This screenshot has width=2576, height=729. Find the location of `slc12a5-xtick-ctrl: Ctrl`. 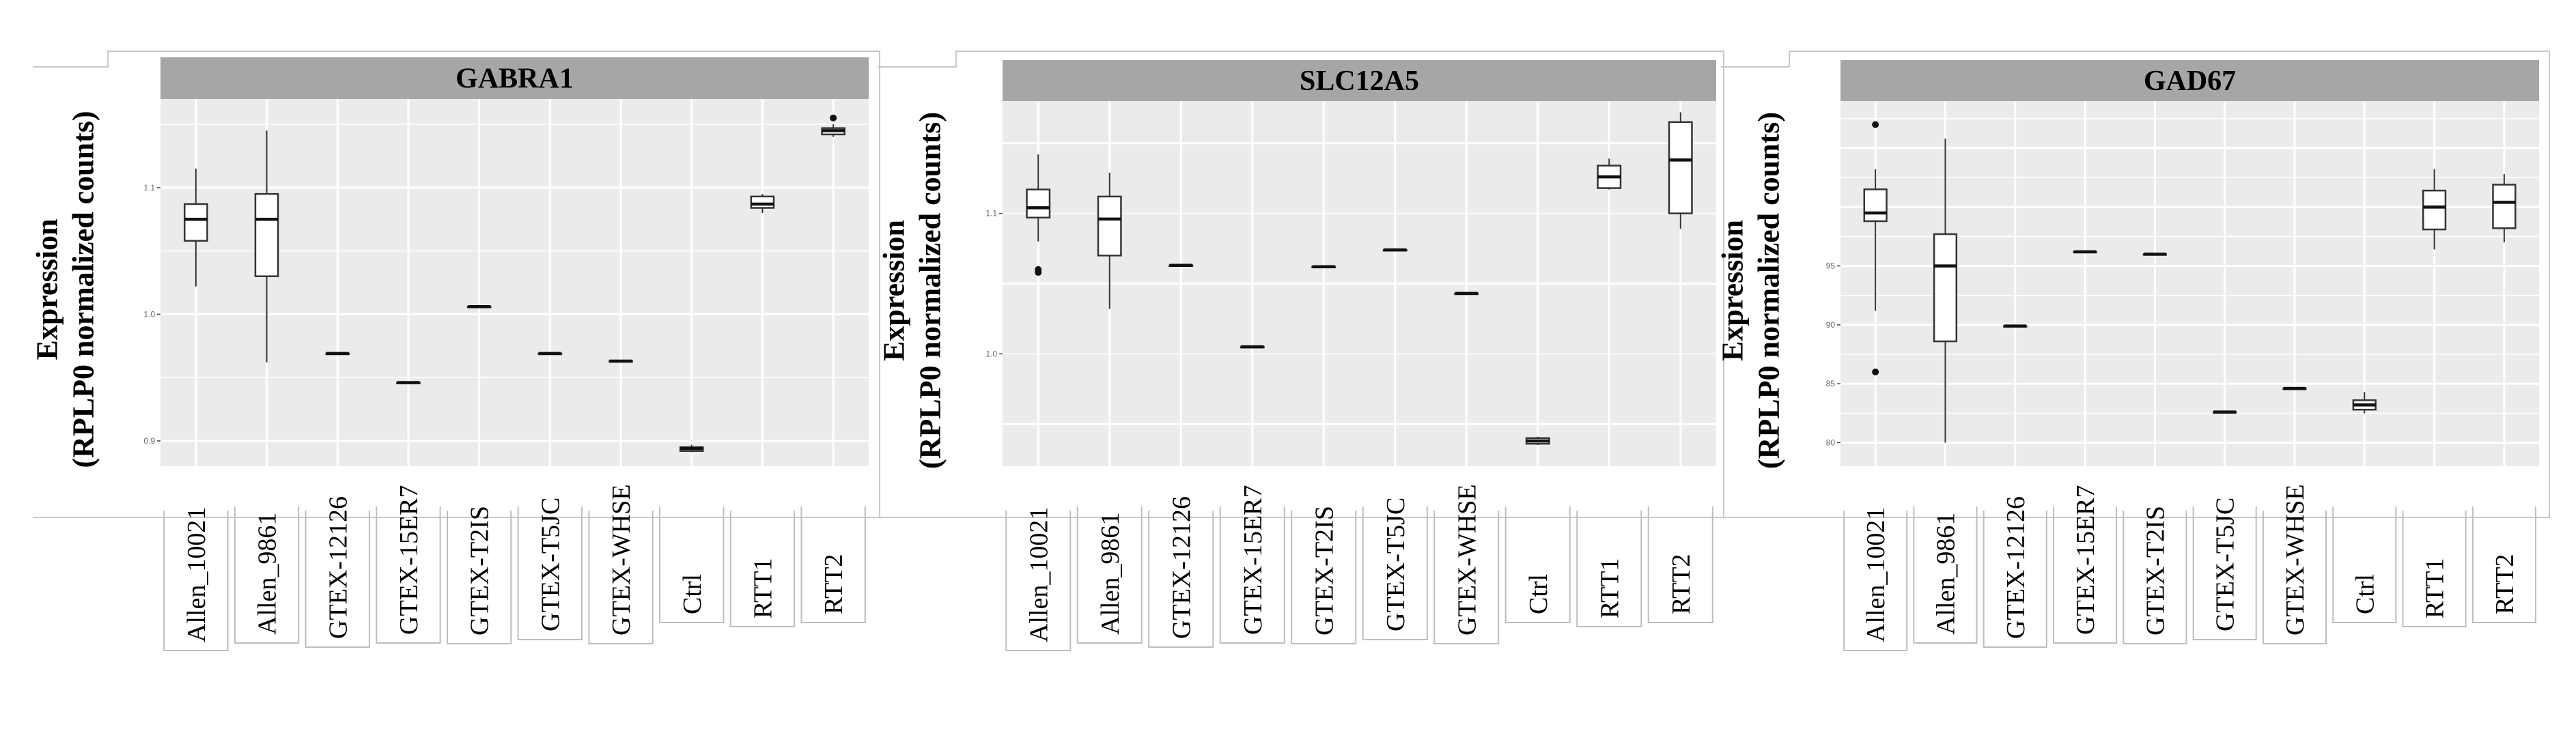

slc12a5-xtick-ctrl: Ctrl is located at coordinates (1538, 594).